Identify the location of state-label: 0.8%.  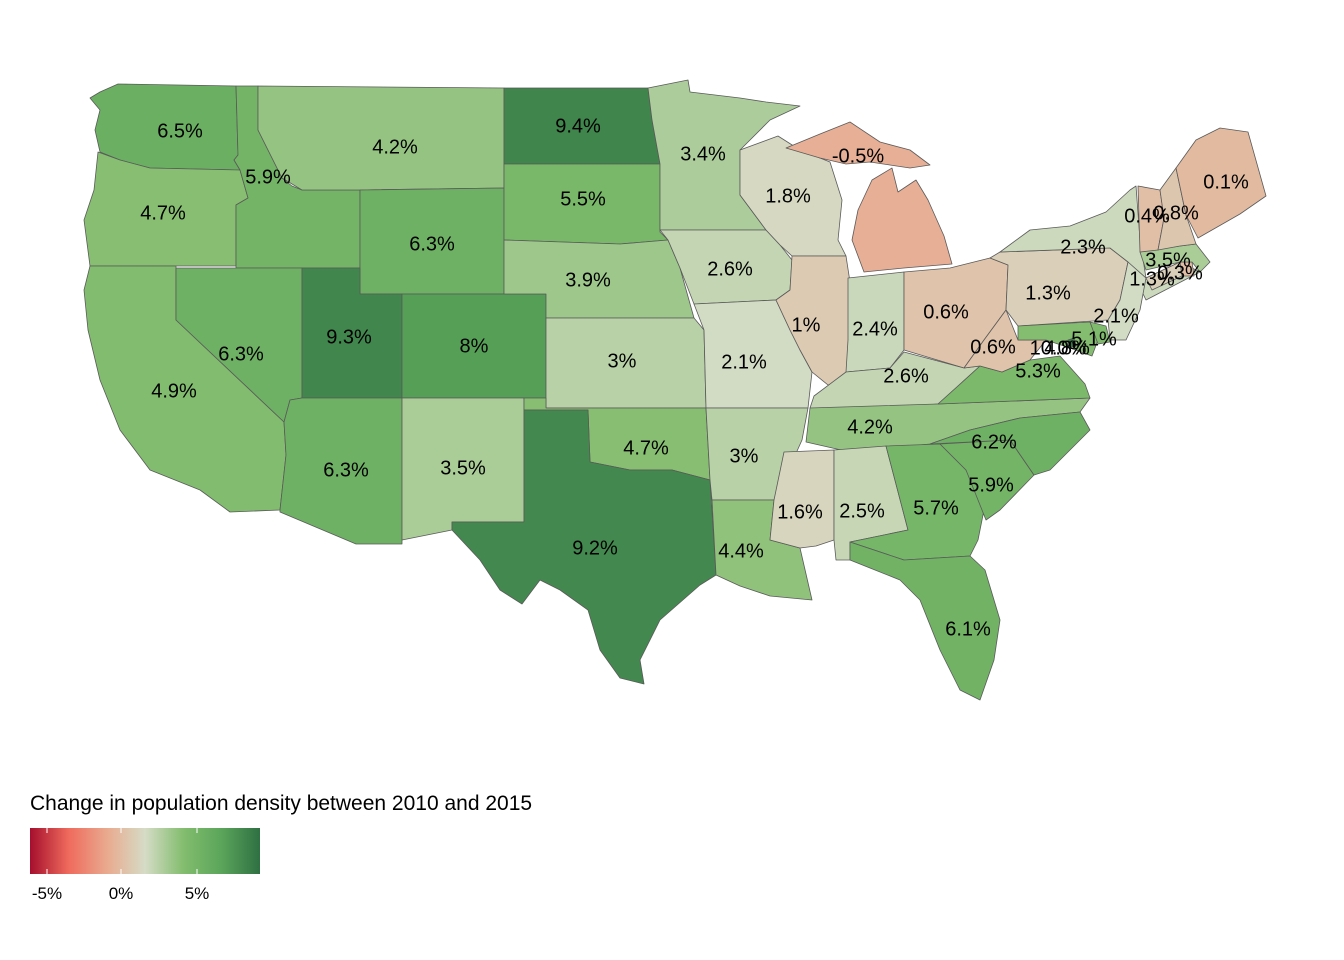
(1176, 213).